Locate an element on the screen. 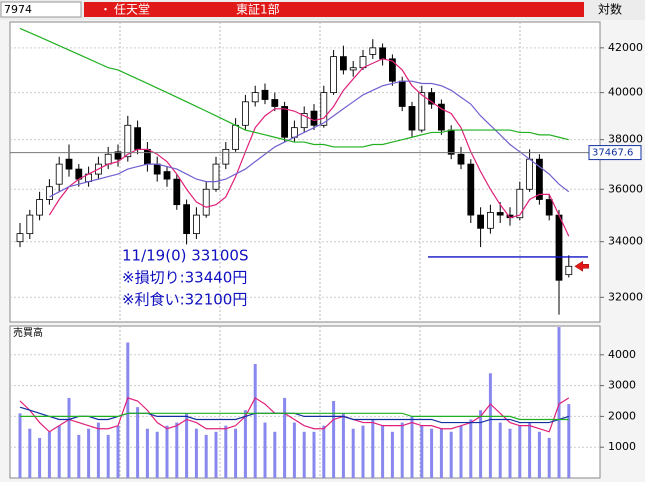 Image resolution: width=645 pixels, height=482 pixels. market: 東証1部 is located at coordinates (258, 9).